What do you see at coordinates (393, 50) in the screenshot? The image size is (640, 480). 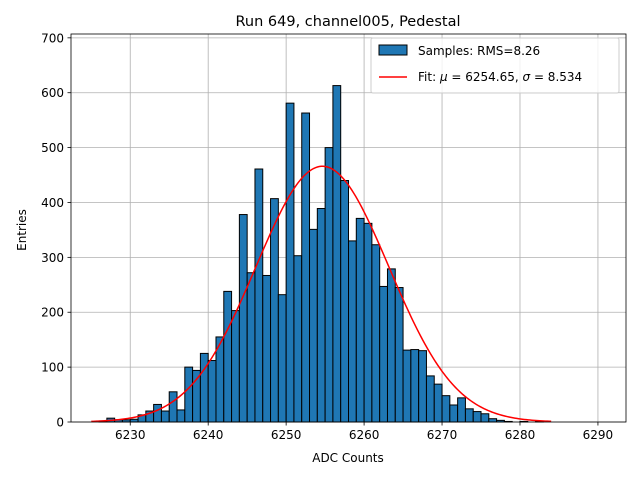 I see `legend-histogram-swatch` at bounding box center [393, 50].